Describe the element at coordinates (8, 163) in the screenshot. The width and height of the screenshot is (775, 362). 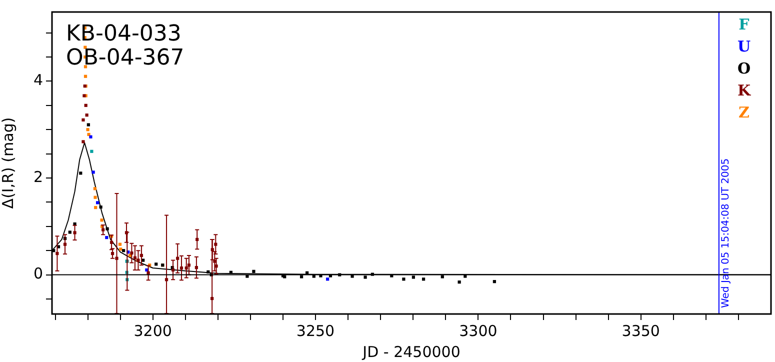
I see `y-axis-title: Δ(I,R) (mag)` at that location.